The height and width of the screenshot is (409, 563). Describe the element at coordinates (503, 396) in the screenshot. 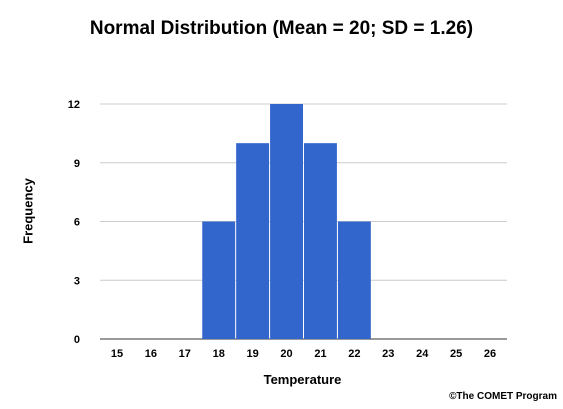

I see `credit-text: ©The COMET Program` at that location.